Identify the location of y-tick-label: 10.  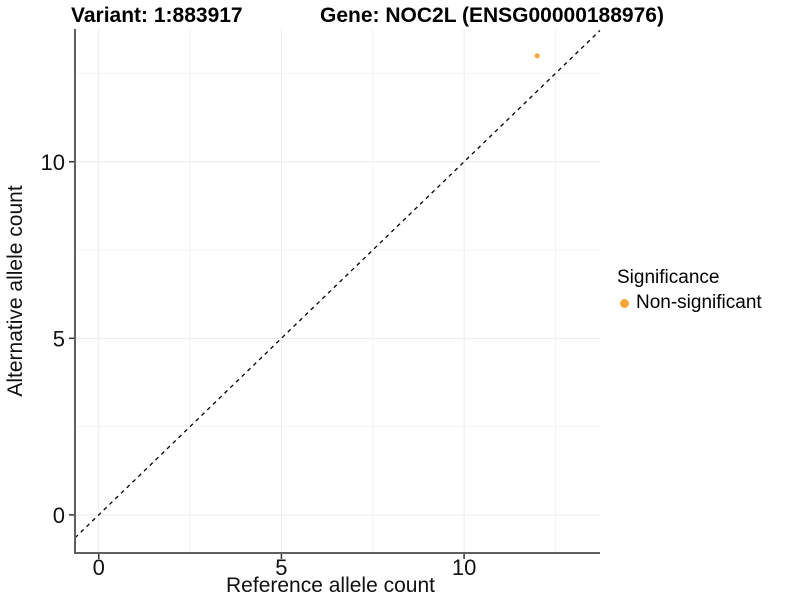
(53, 162).